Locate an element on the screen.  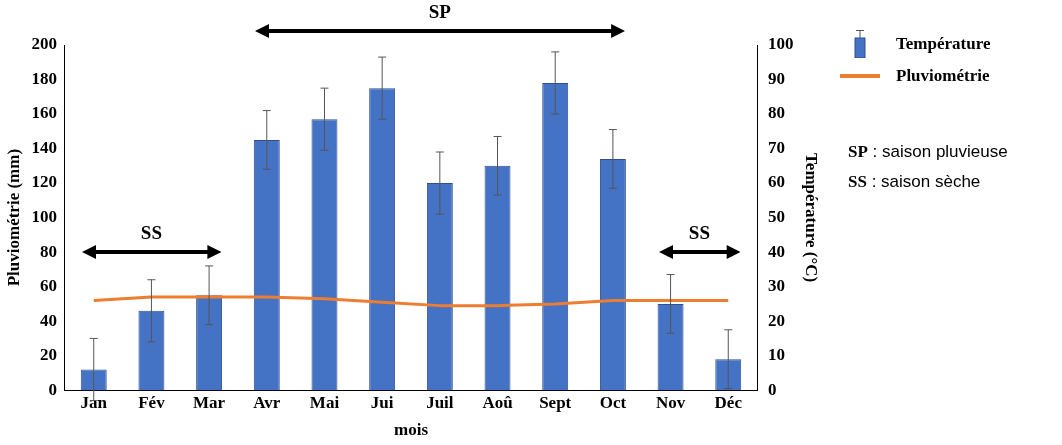
x-tick-label: Juil is located at coordinates (440, 402).